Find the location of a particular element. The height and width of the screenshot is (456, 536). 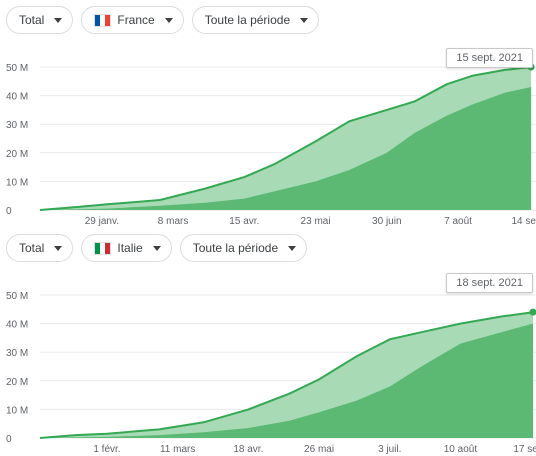

x-tick-label: 26 mai is located at coordinates (319, 449).